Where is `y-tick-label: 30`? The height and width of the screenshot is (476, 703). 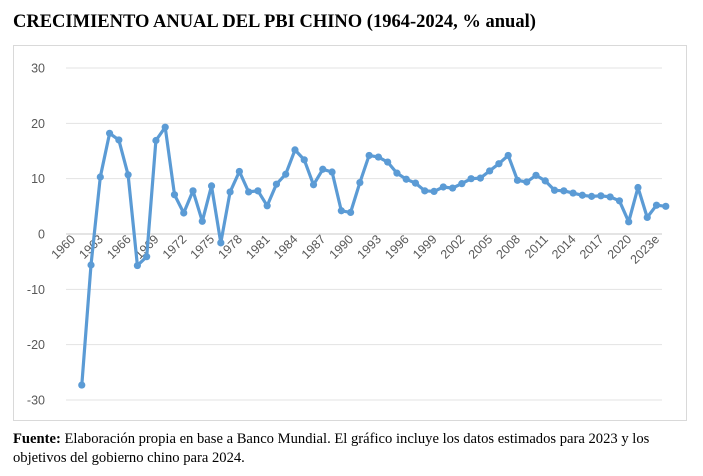 y-tick-label: 30 is located at coordinates (38, 69).